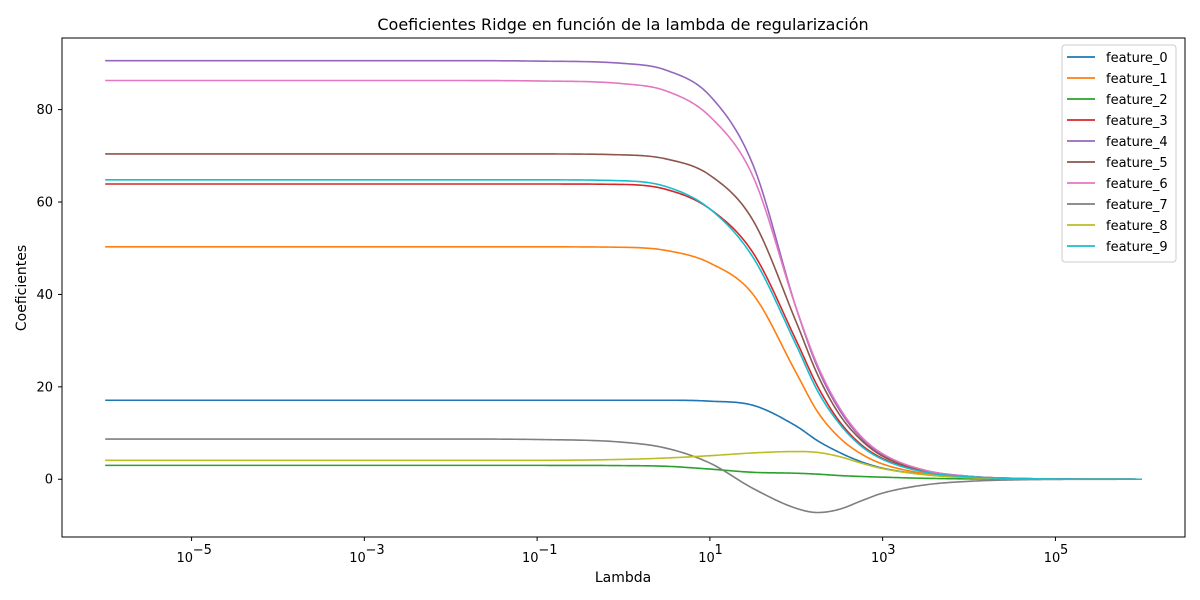  I want to click on legend-label-feature_3: feature_3, so click(1137, 121).